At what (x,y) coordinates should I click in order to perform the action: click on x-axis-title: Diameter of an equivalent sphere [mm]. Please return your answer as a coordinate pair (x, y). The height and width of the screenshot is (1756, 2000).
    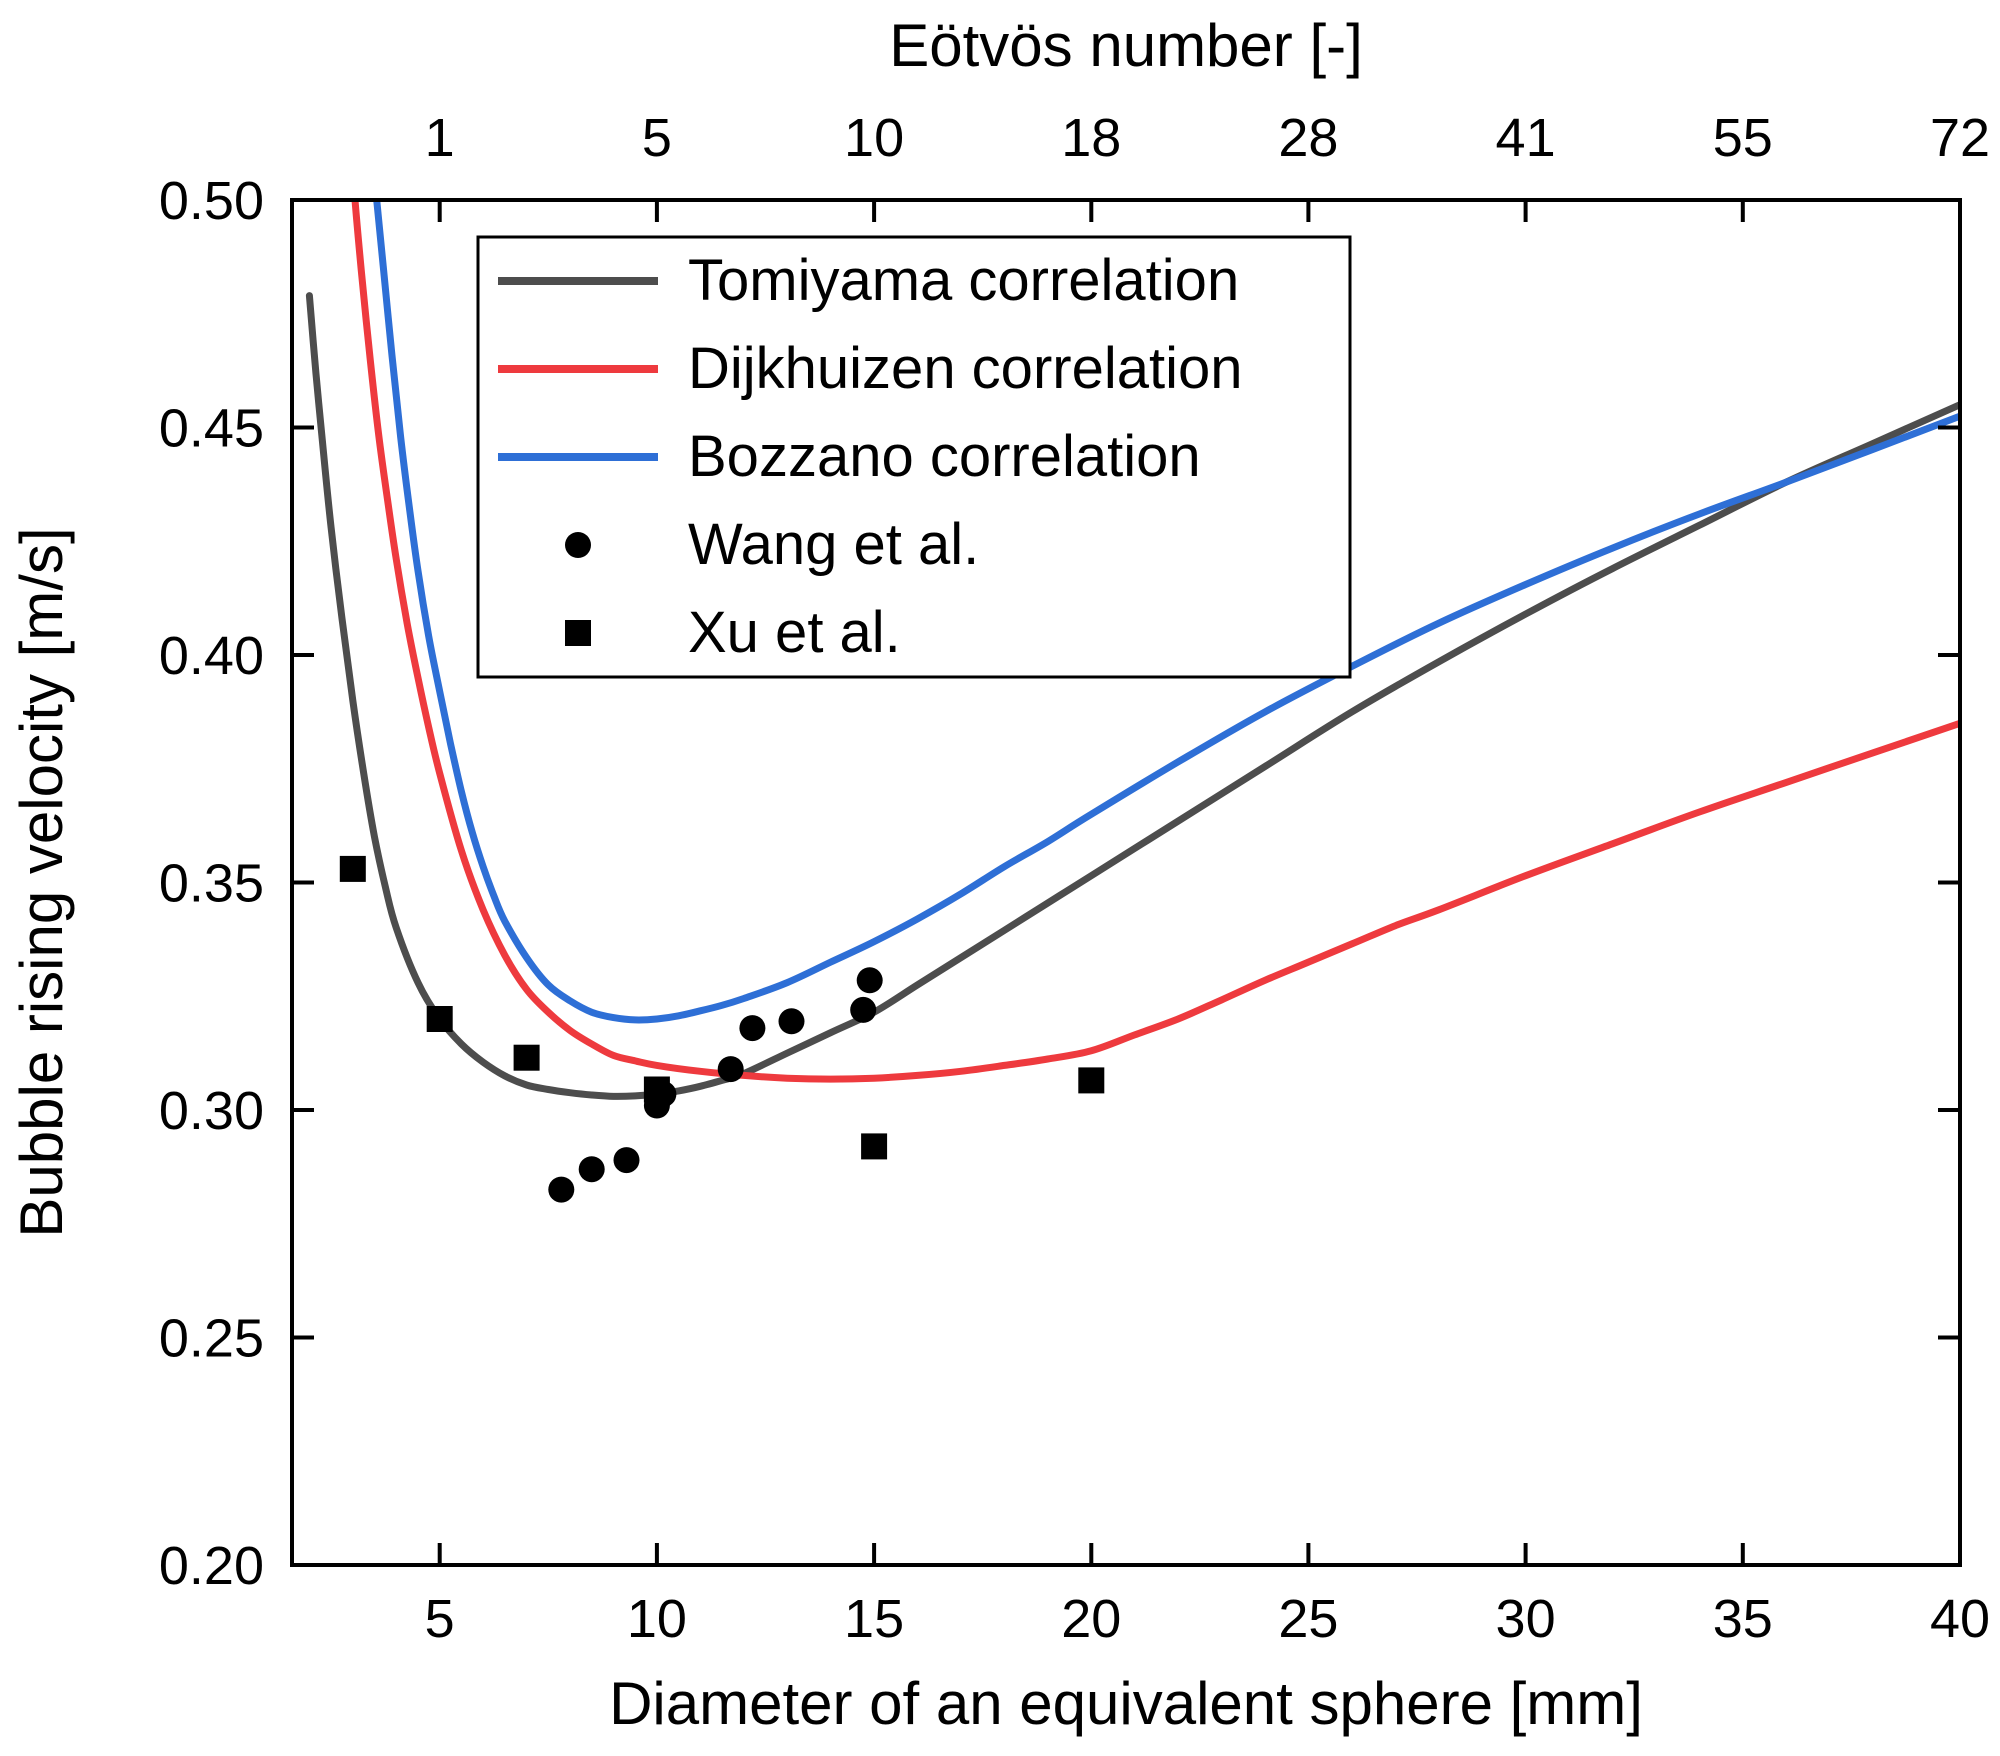
    Looking at the image, I should click on (1126, 1703).